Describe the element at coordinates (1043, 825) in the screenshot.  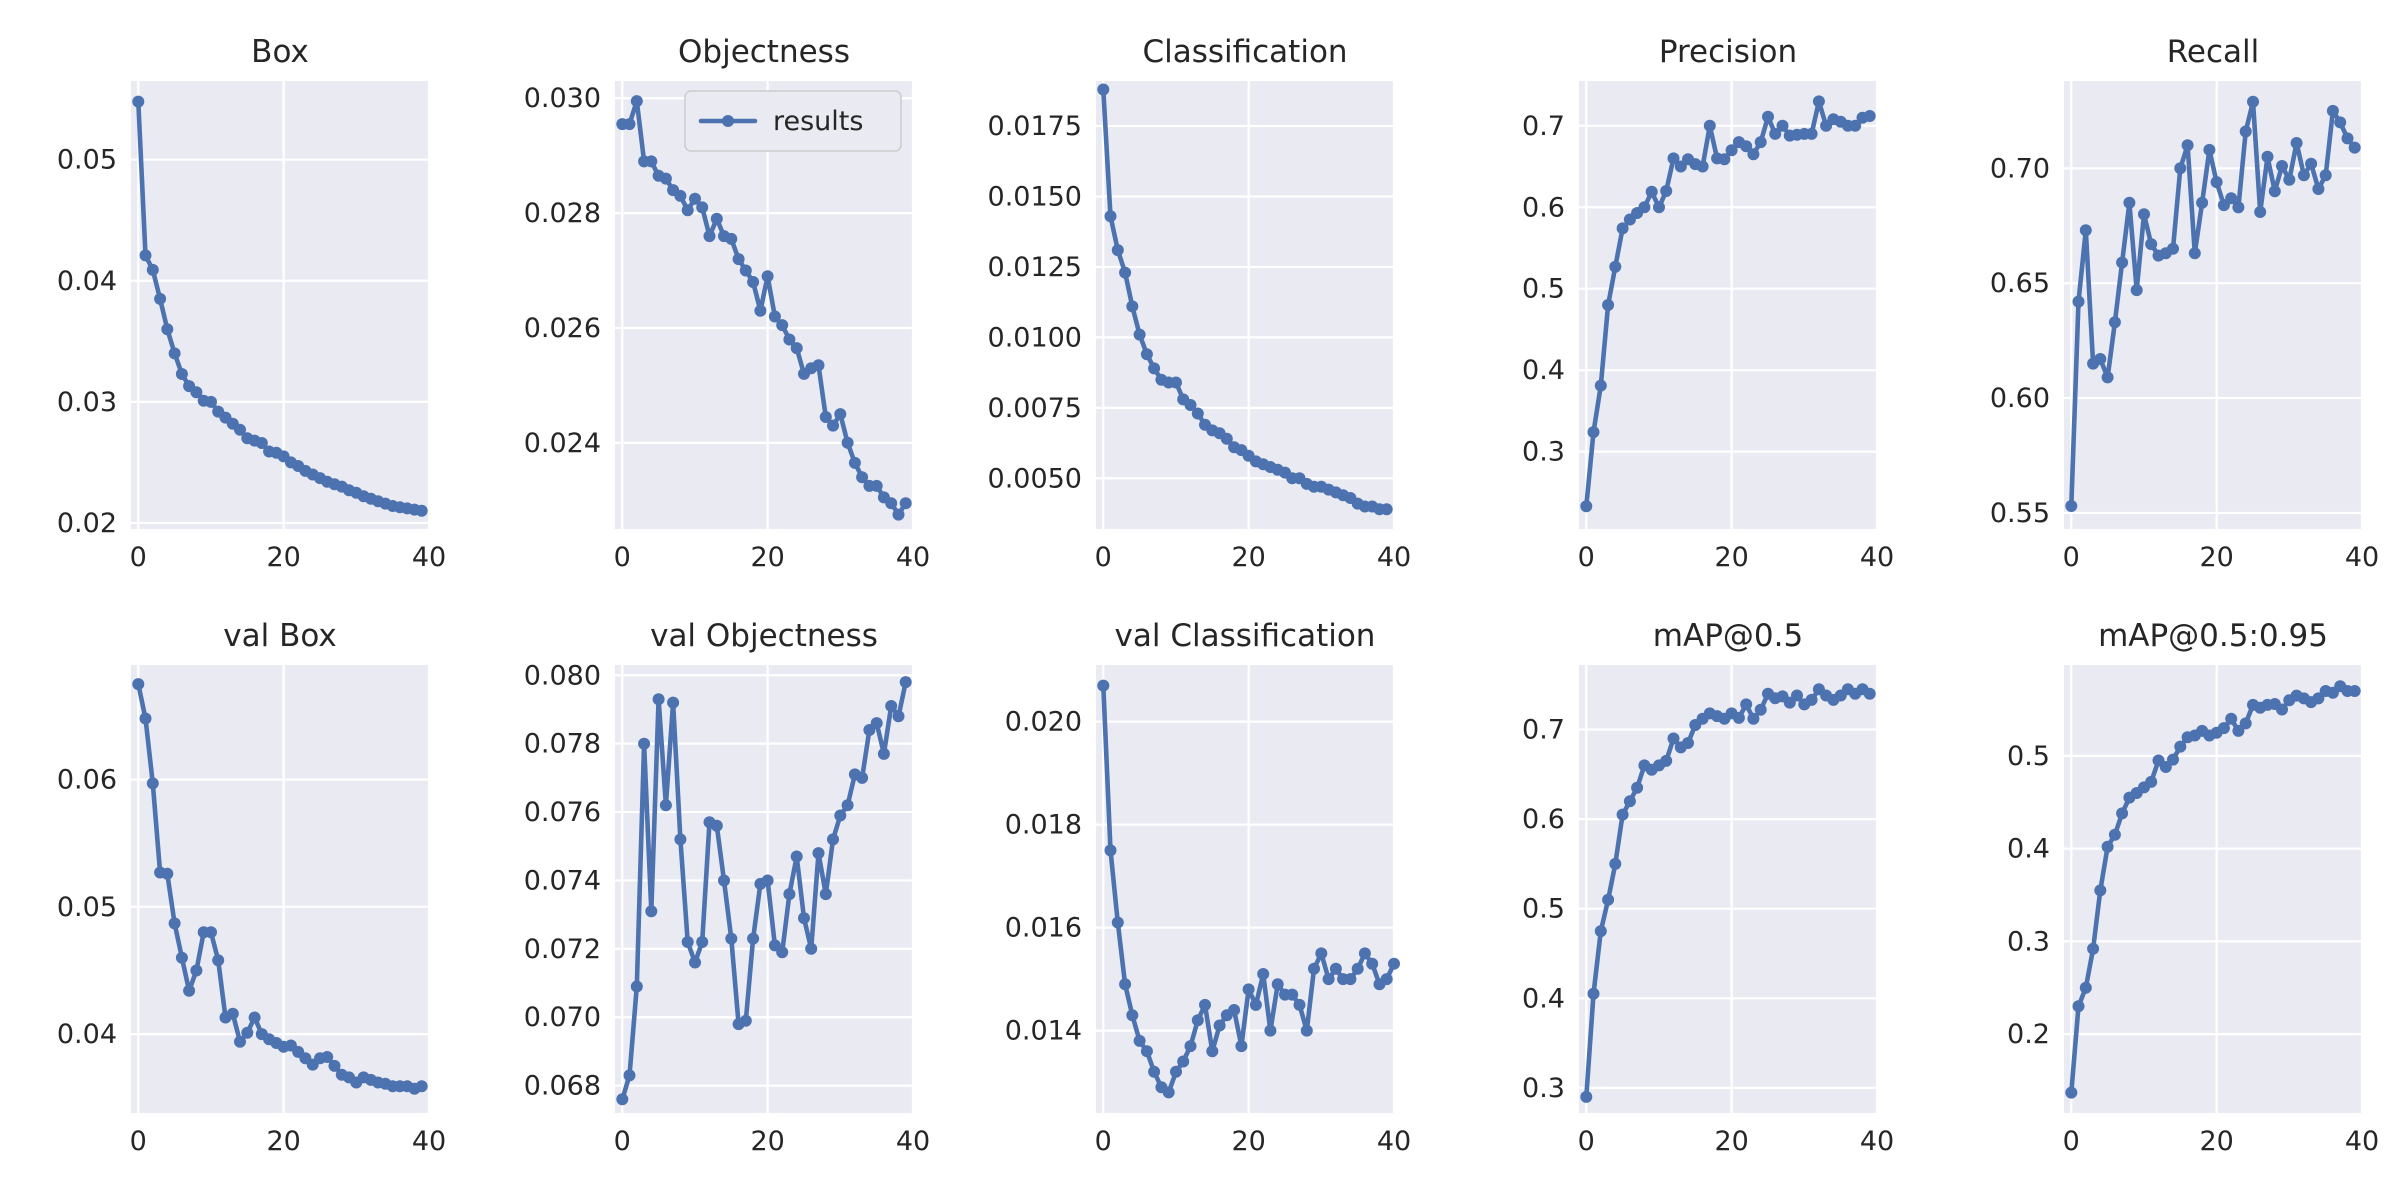
I see `y-tick-label: 0.018` at that location.